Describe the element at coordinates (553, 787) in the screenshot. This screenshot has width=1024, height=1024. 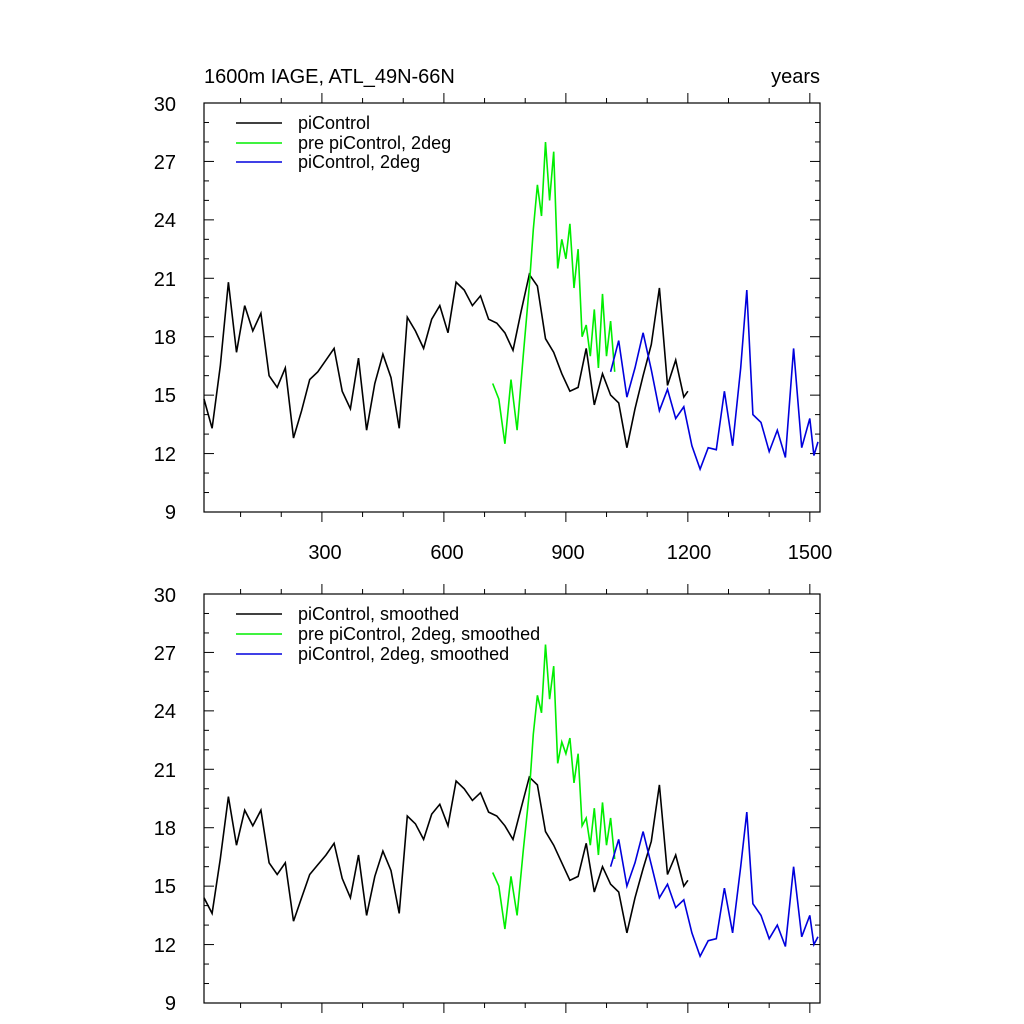
I see `series-line-pre-picontrol-2deg-smoothed` at that location.